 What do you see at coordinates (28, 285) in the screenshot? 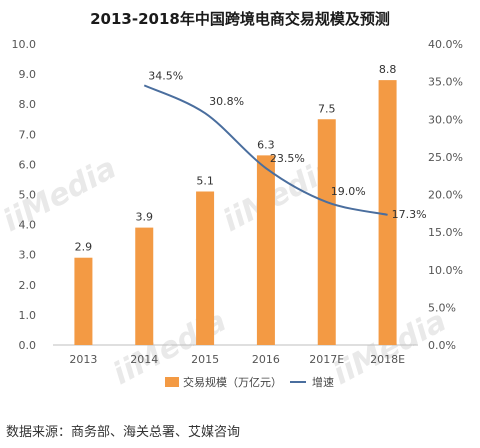
I see `y-left-tick-label: 2.0` at bounding box center [28, 285].